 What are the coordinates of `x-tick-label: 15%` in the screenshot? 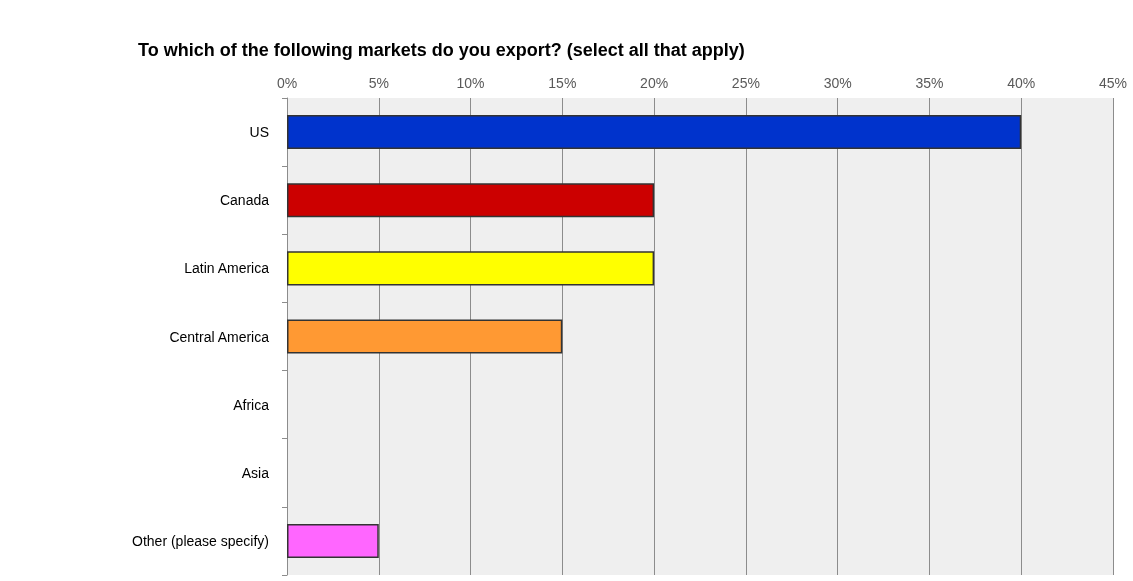 It's located at (562, 83).